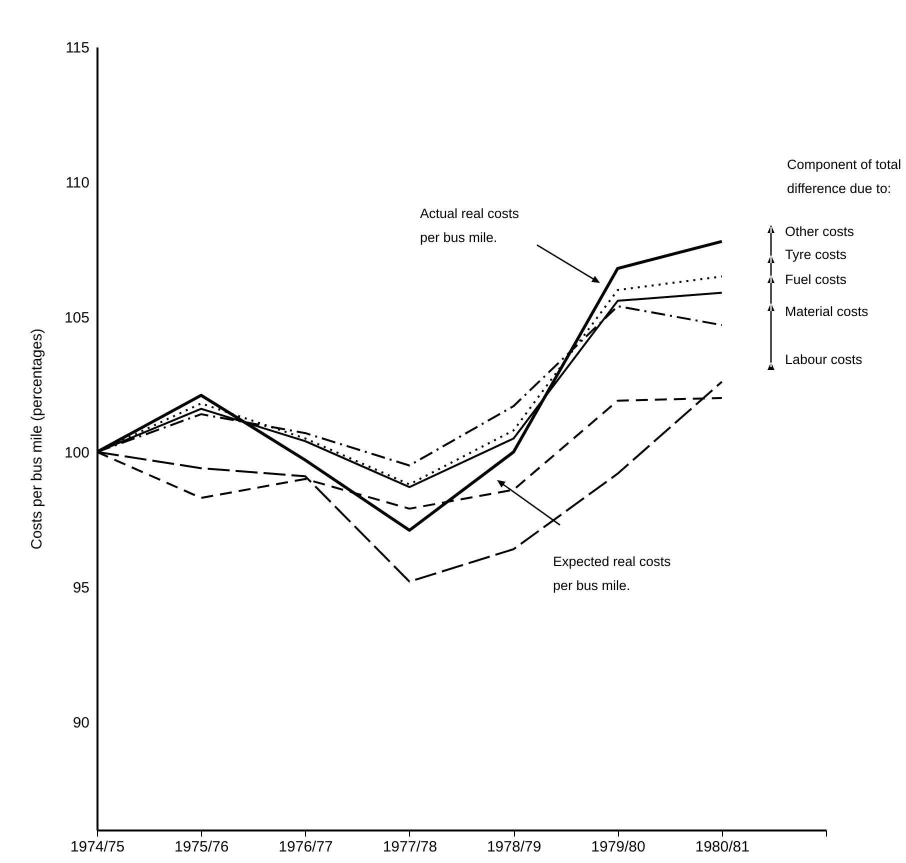 The width and height of the screenshot is (906, 863). Describe the element at coordinates (618, 847) in the screenshot. I see `x-tick-label: 1979/80` at that location.